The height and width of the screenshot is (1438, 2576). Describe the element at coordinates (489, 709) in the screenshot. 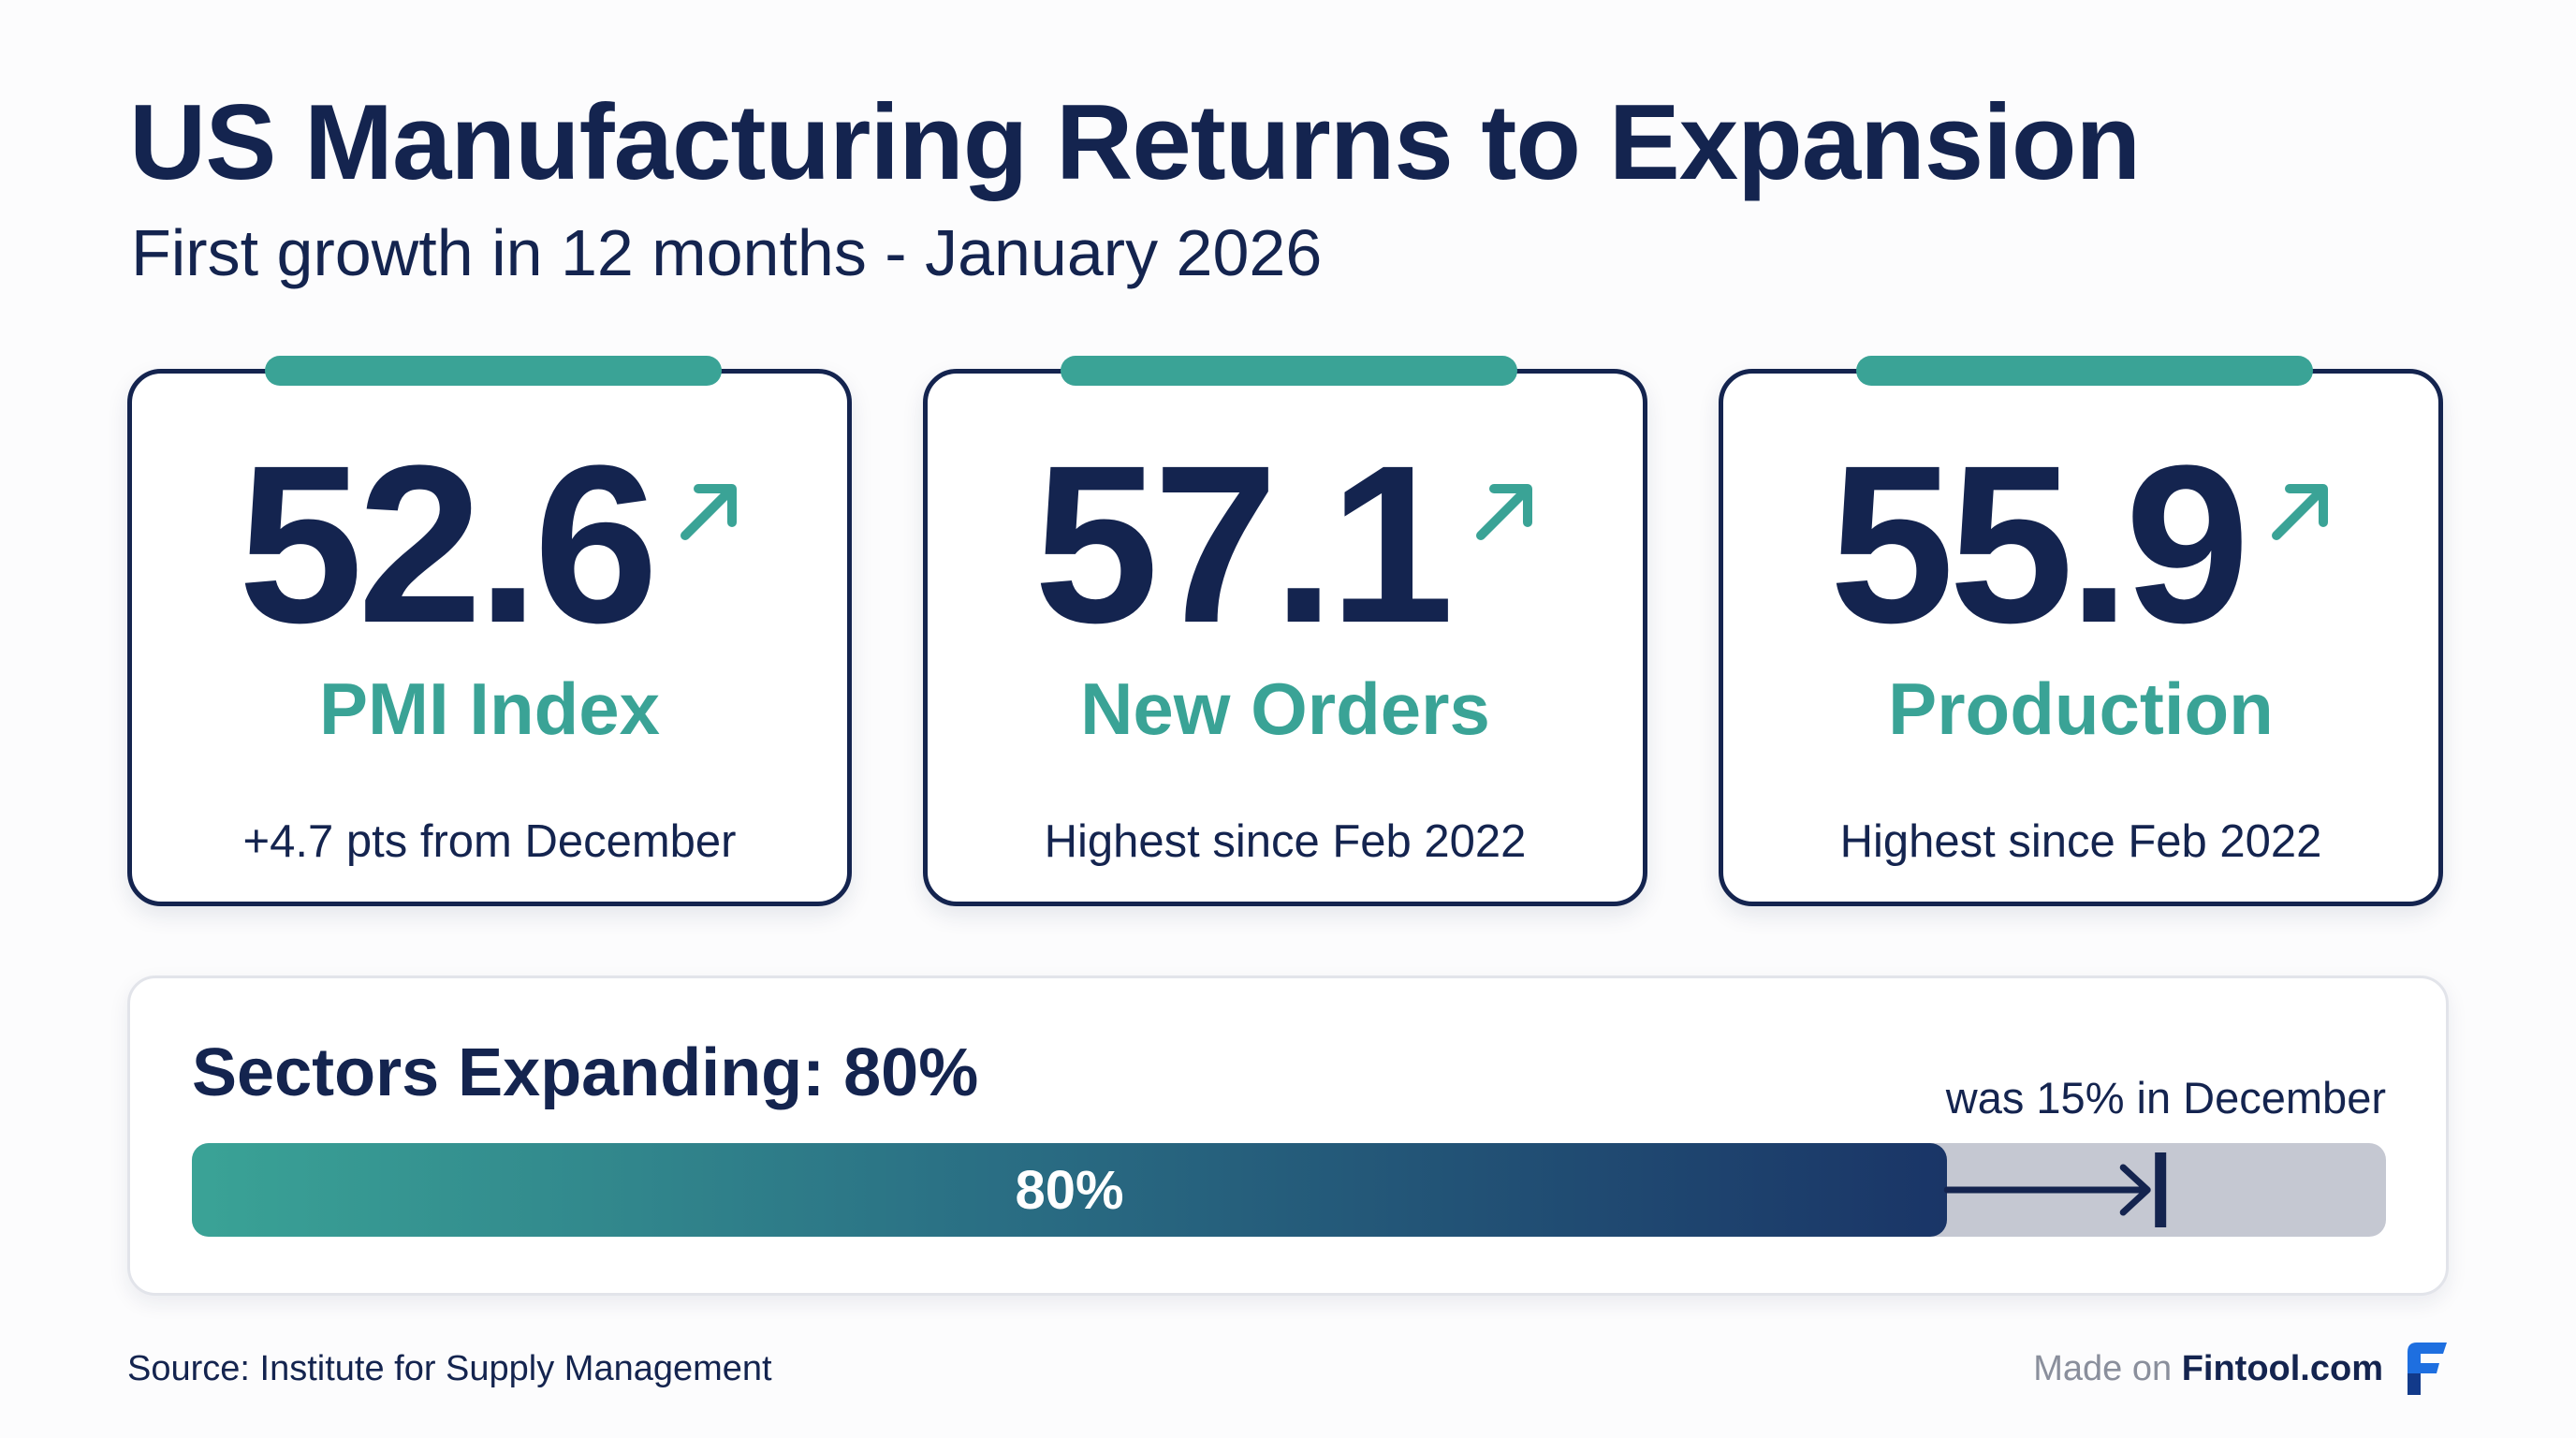

I see `metric-label: PMI Index` at that location.